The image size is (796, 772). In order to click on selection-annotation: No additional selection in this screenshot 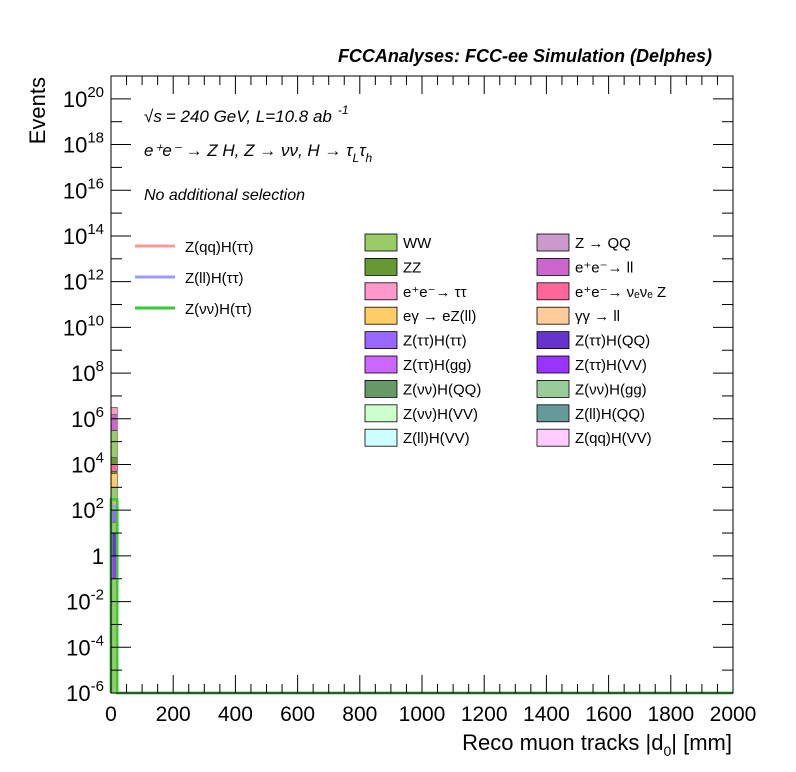, I will do `click(224, 195)`.